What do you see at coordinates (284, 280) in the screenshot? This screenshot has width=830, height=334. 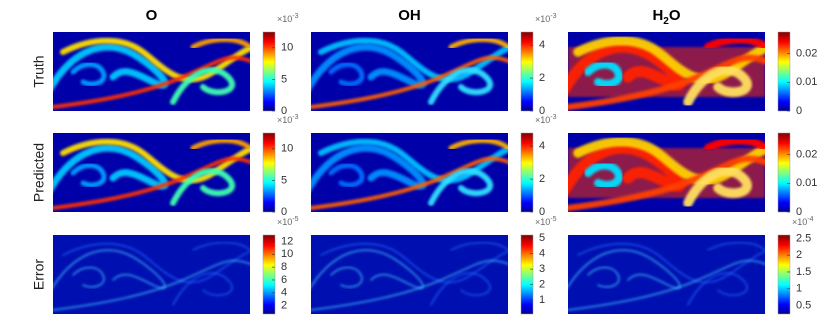 I see `colorbar-tick-label: 6` at bounding box center [284, 280].